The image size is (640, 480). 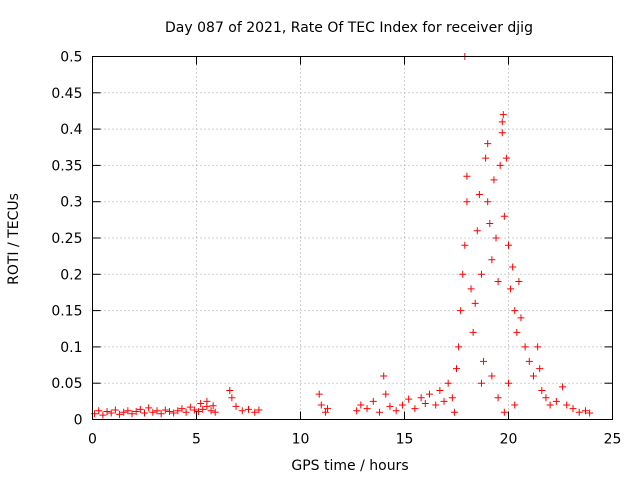 I want to click on x-tick-label: 15, so click(x=405, y=440).